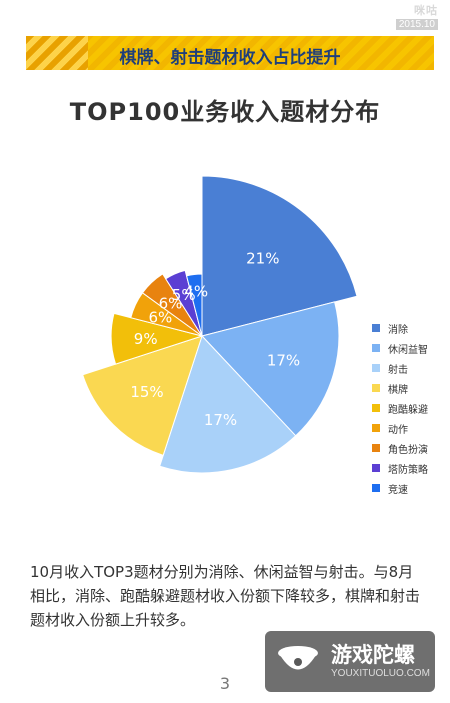  Describe the element at coordinates (146, 392) in the screenshot. I see `pie-label-3: 15%` at that location.